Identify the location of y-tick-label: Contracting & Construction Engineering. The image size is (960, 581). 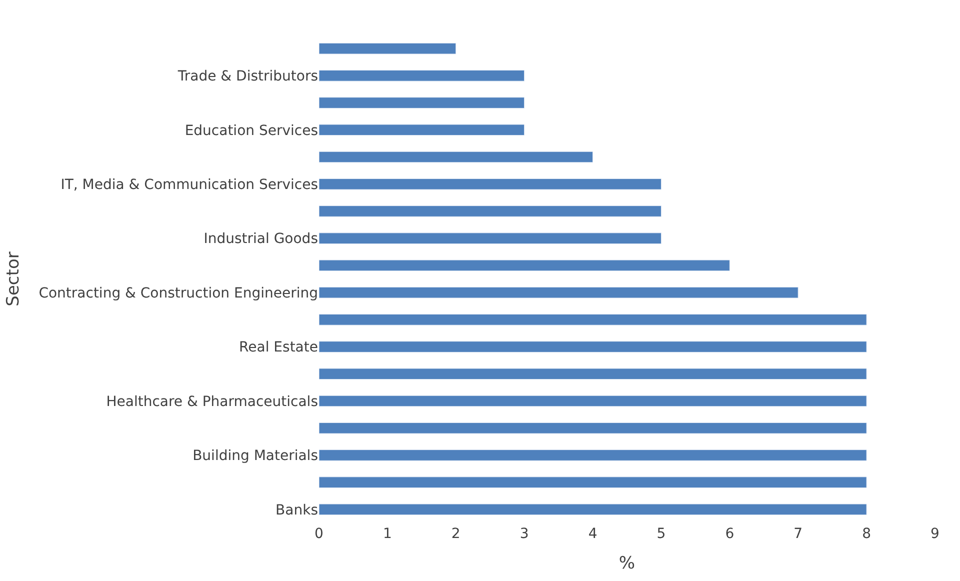
(178, 293).